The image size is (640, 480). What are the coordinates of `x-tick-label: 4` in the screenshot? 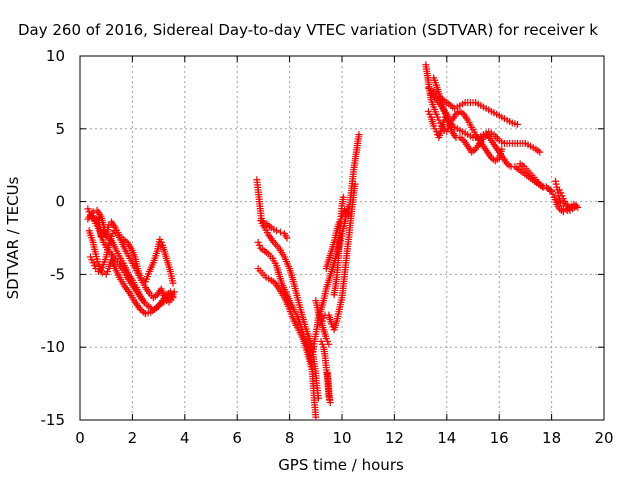 It's located at (185, 438).